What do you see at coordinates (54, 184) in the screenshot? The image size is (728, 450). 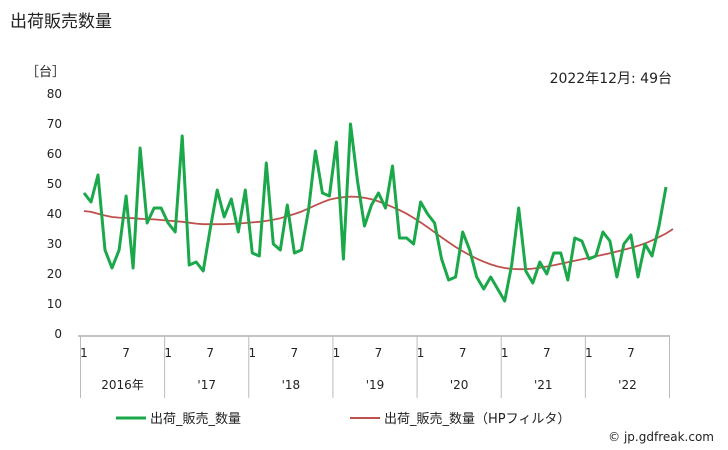 I see `y-tick-label: 50` at bounding box center [54, 184].